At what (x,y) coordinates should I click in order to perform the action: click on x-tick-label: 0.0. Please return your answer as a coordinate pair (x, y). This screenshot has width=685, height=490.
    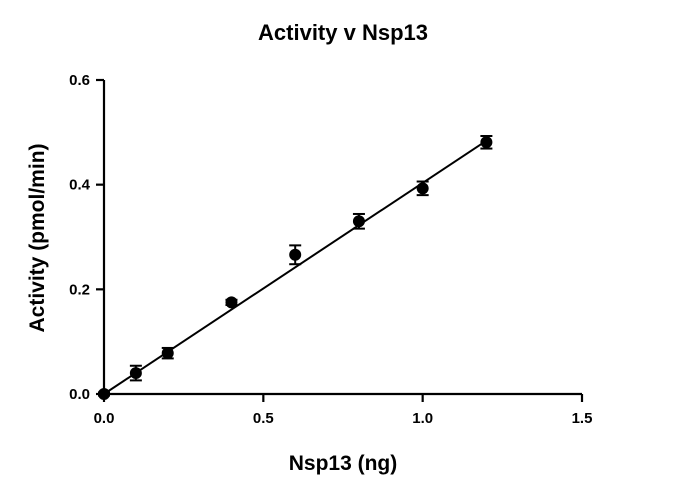
    Looking at the image, I should click on (104, 418).